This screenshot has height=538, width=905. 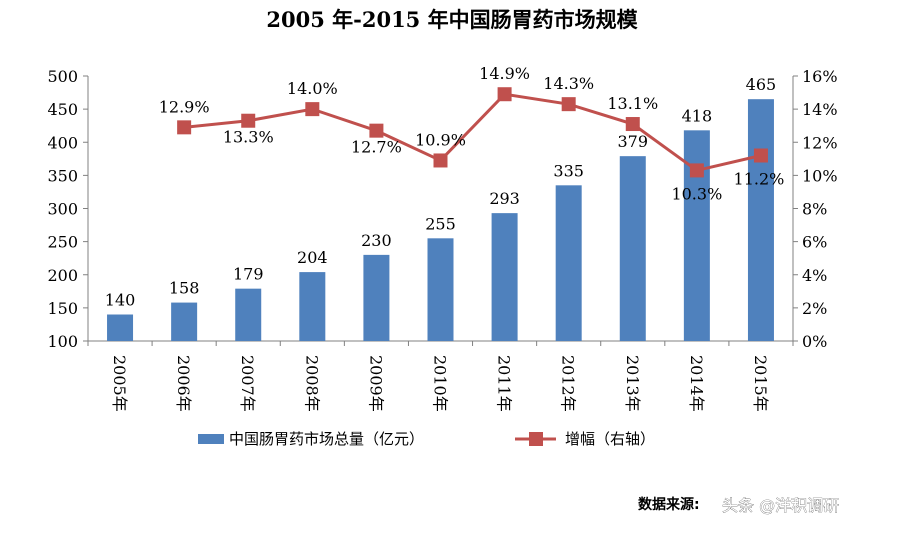 What do you see at coordinates (504, 73) in the screenshot?
I see `line-value-label: 14.9%` at bounding box center [504, 73].